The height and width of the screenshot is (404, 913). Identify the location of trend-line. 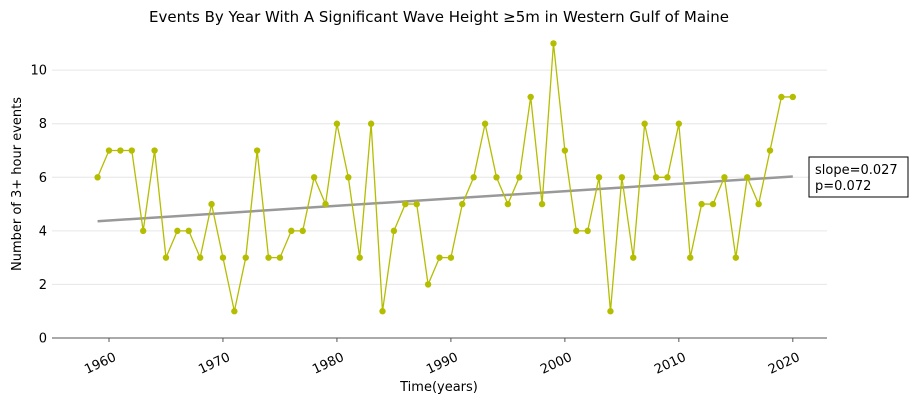
(445, 199).